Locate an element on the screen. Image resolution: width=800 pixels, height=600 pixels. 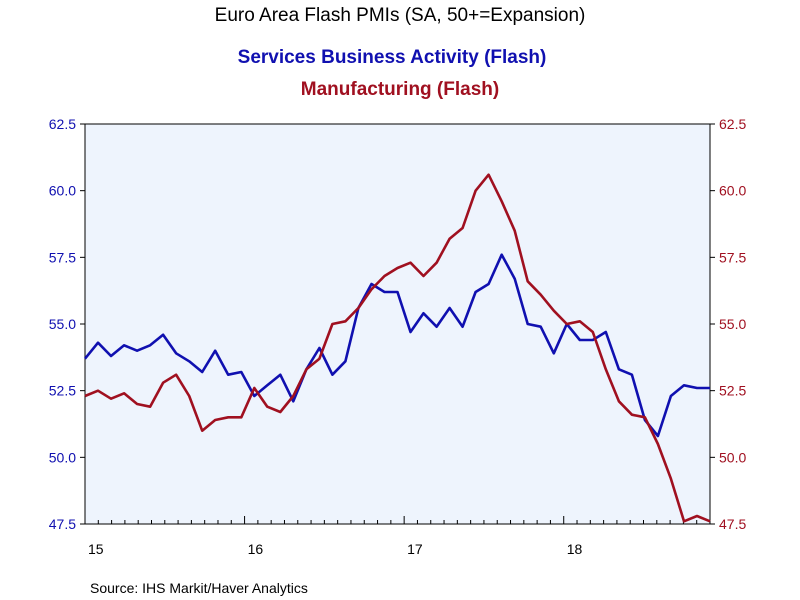
right-y-tick-label: 60.0 is located at coordinates (732, 191).